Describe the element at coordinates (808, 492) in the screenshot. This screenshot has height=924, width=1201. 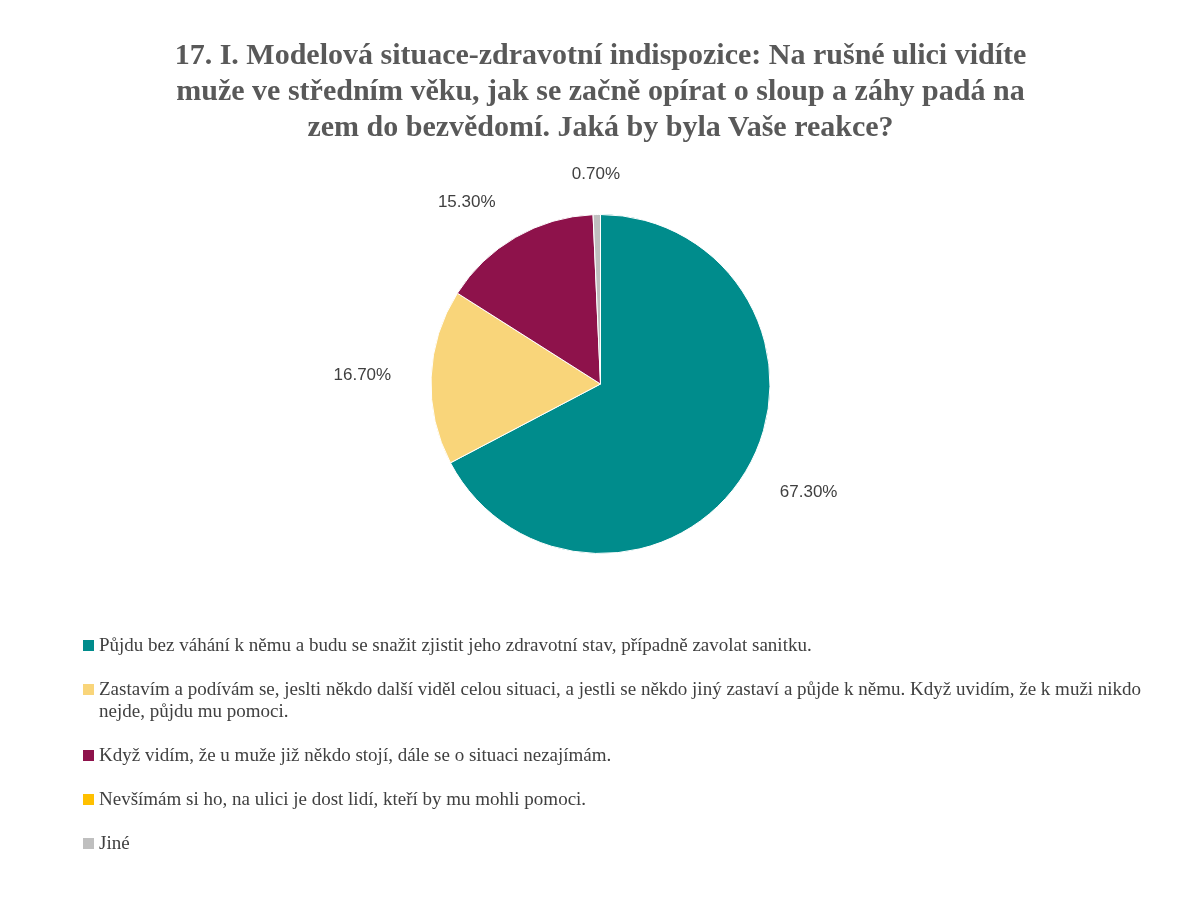
I see `data-label: 67.30%` at that location.